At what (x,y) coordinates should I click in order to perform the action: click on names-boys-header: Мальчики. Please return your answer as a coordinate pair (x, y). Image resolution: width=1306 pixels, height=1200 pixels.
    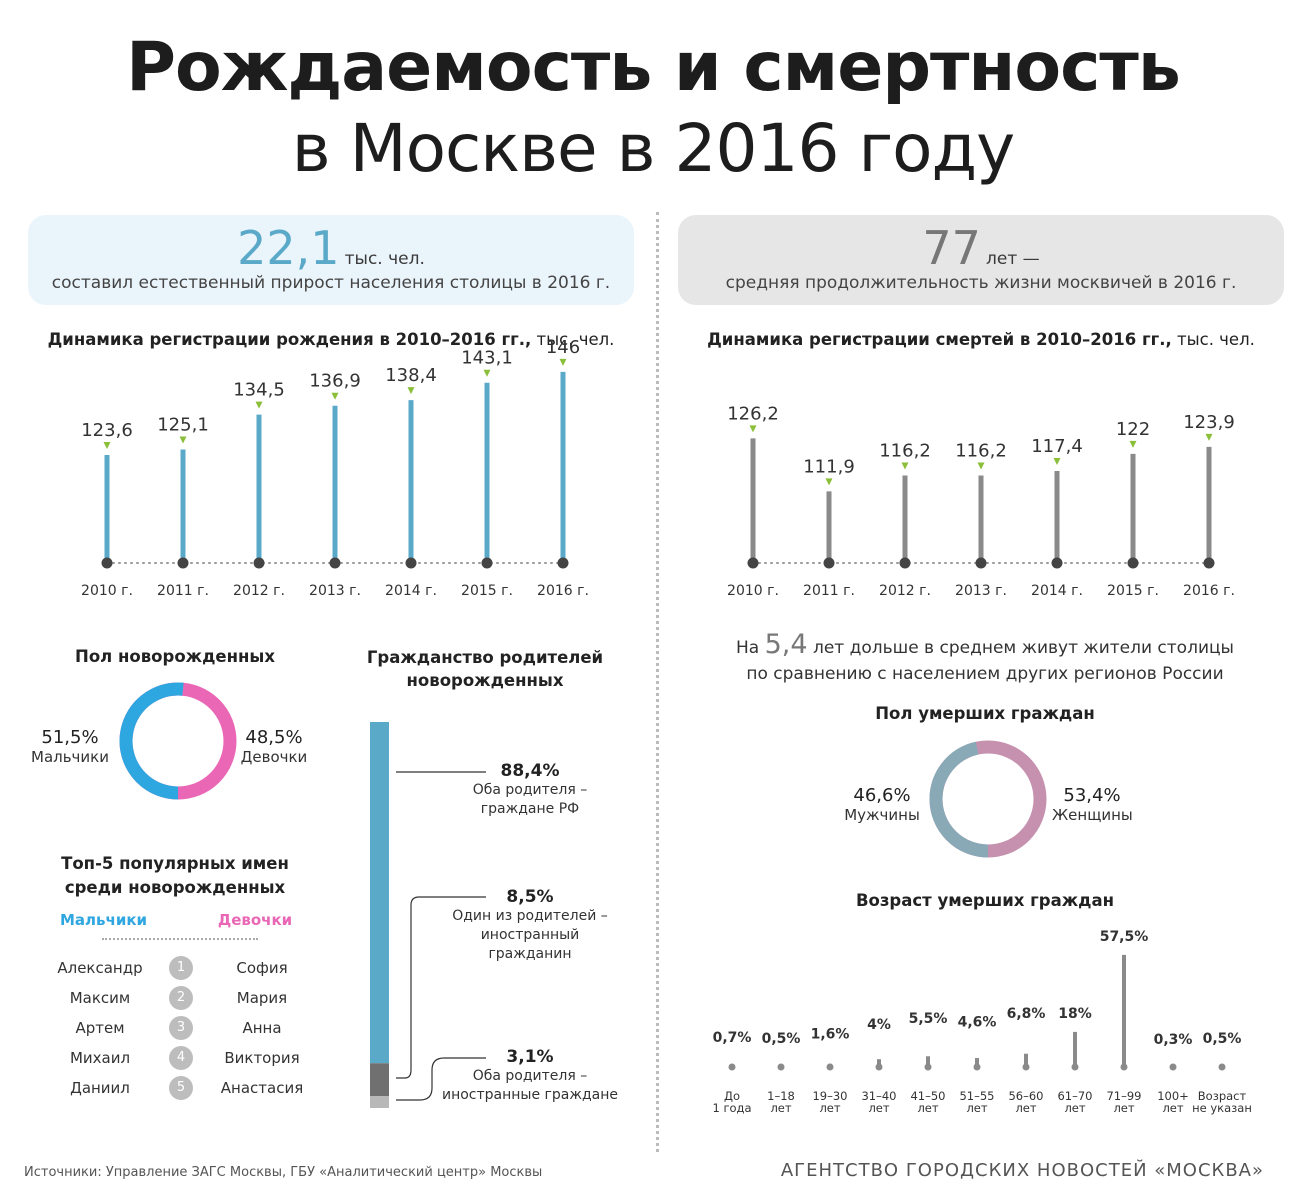
    Looking at the image, I should click on (104, 920).